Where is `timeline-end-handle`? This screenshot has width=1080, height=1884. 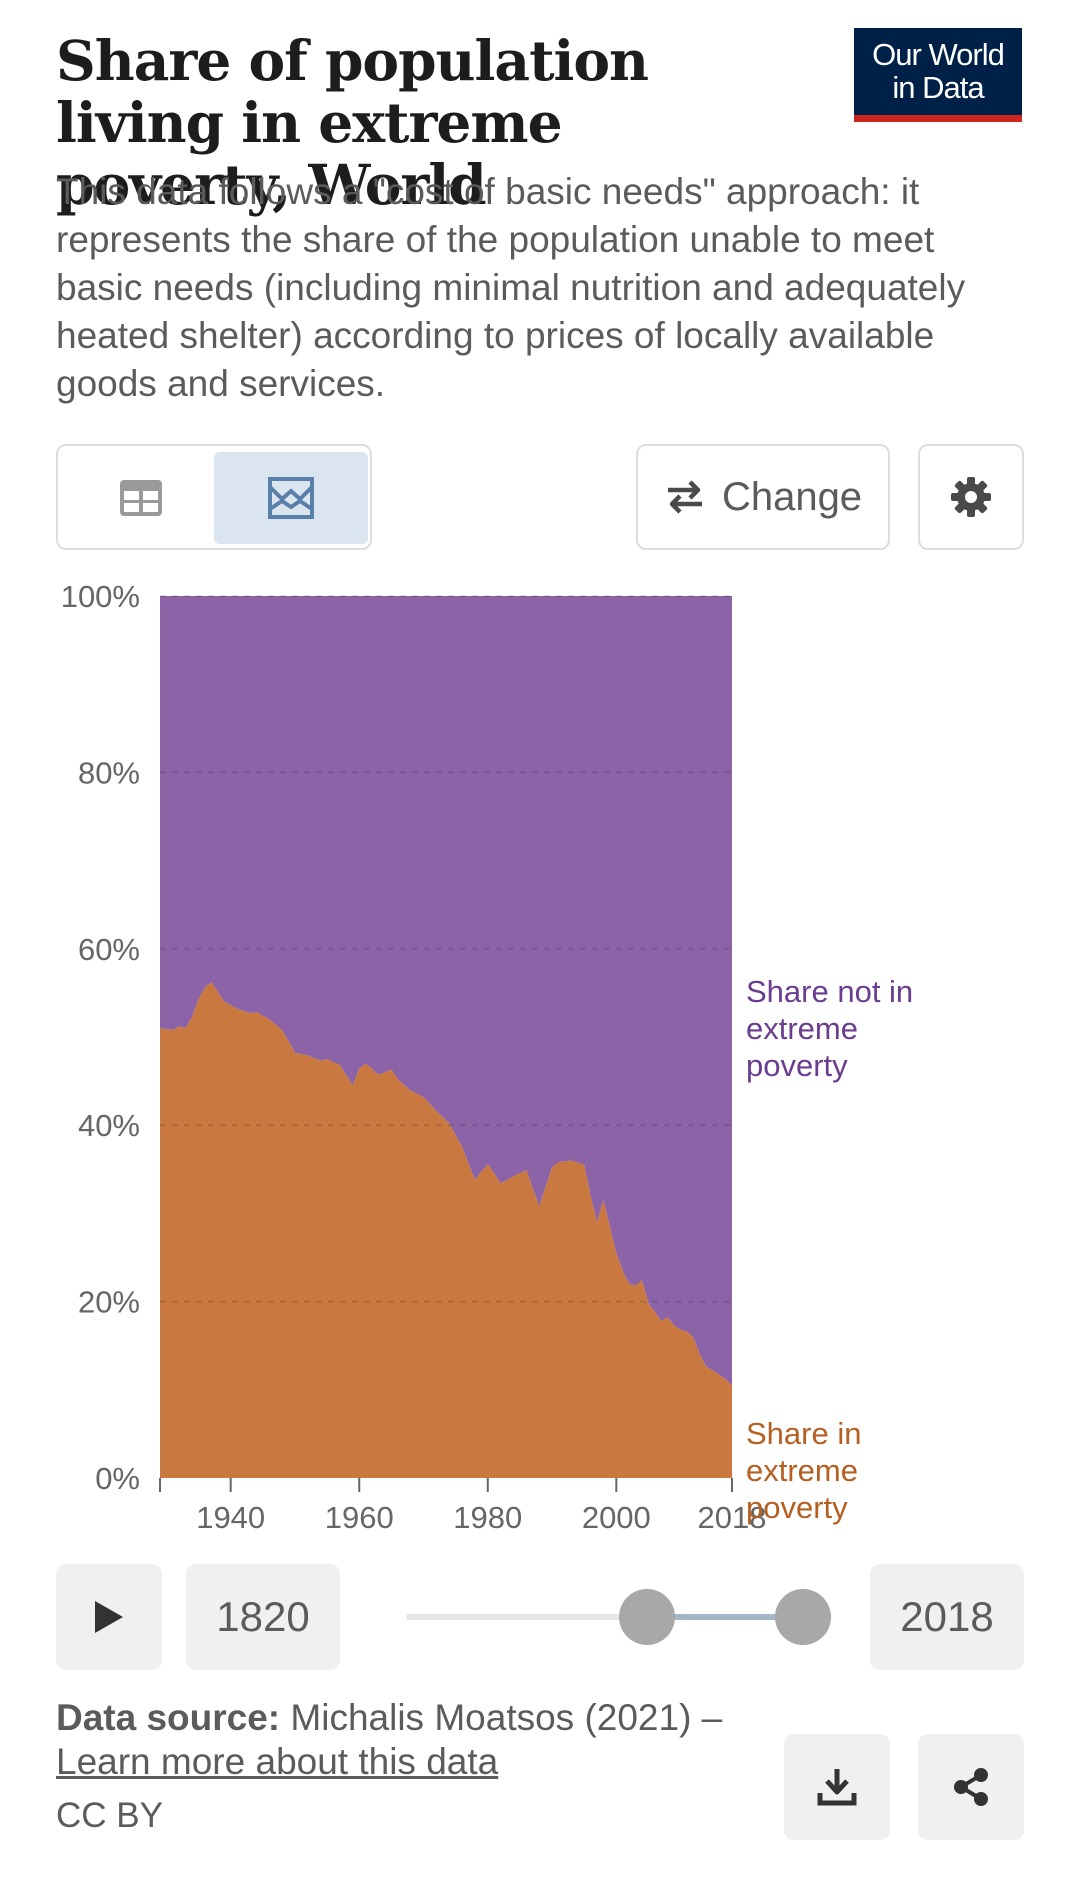
timeline-end-handle is located at coordinates (803, 1617).